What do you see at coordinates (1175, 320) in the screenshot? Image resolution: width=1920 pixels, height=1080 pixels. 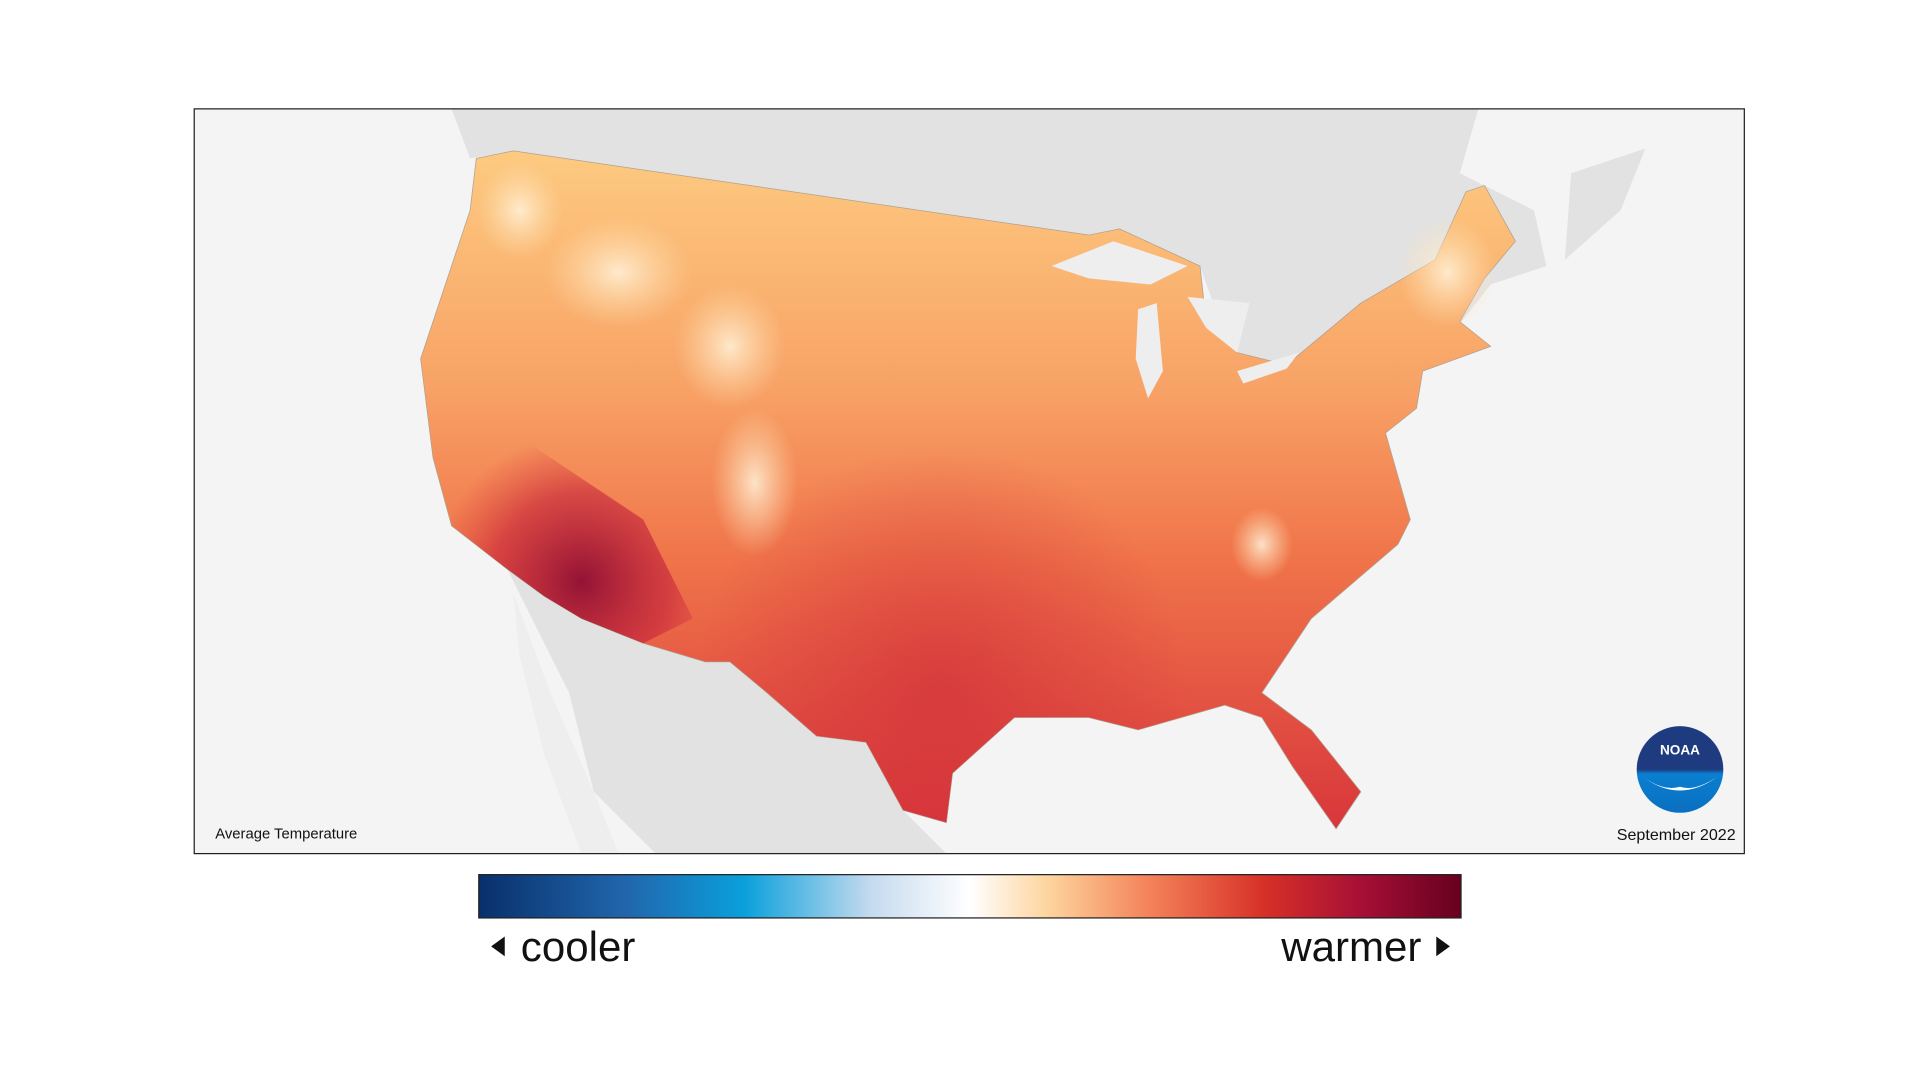 I see `great-lakes` at bounding box center [1175, 320].